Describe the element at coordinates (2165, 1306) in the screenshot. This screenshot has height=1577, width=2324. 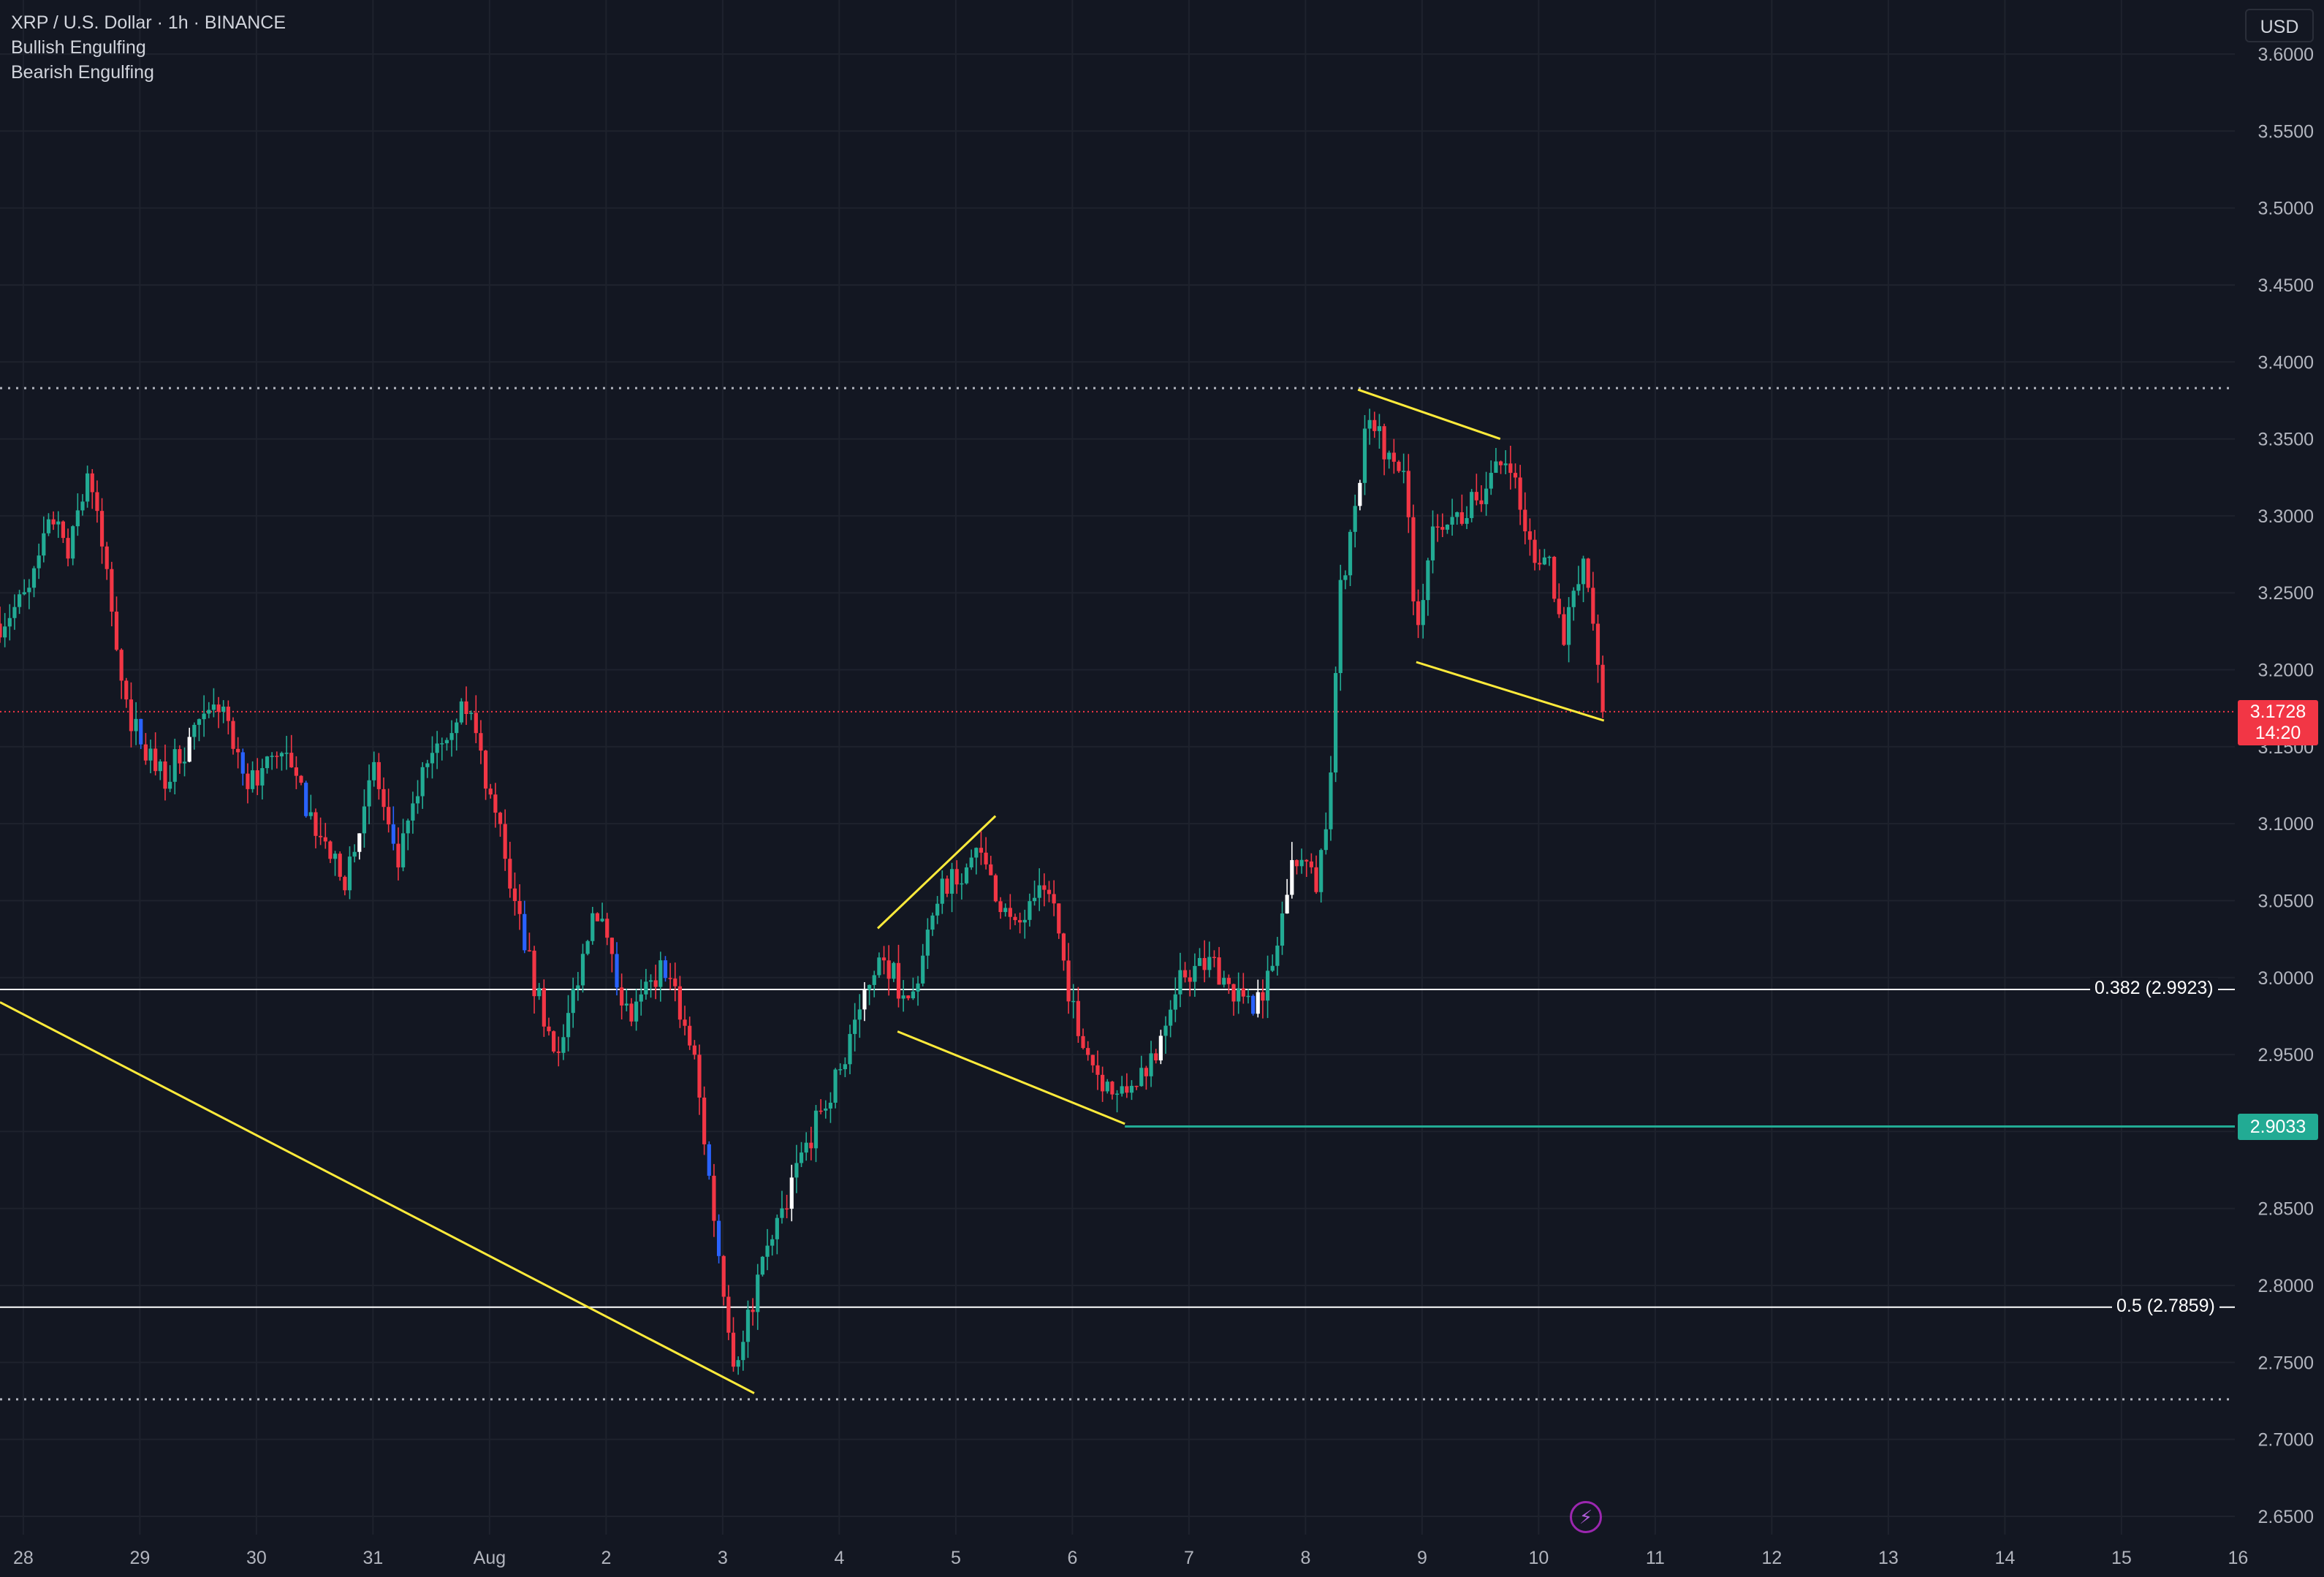
I see `fib-label-05: 0.5 (2.7859)` at that location.